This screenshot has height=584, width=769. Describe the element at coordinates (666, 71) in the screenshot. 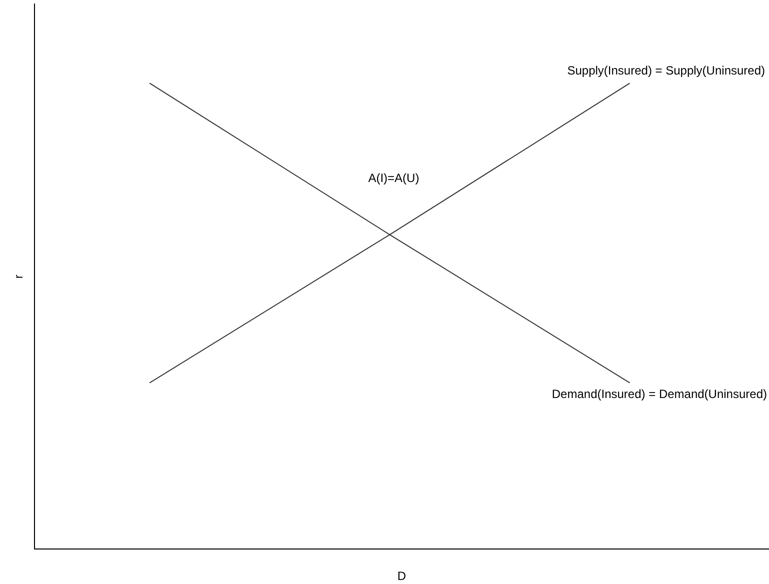

I see `text: Supply(Insured) = Supply(Uninsured)` at that location.